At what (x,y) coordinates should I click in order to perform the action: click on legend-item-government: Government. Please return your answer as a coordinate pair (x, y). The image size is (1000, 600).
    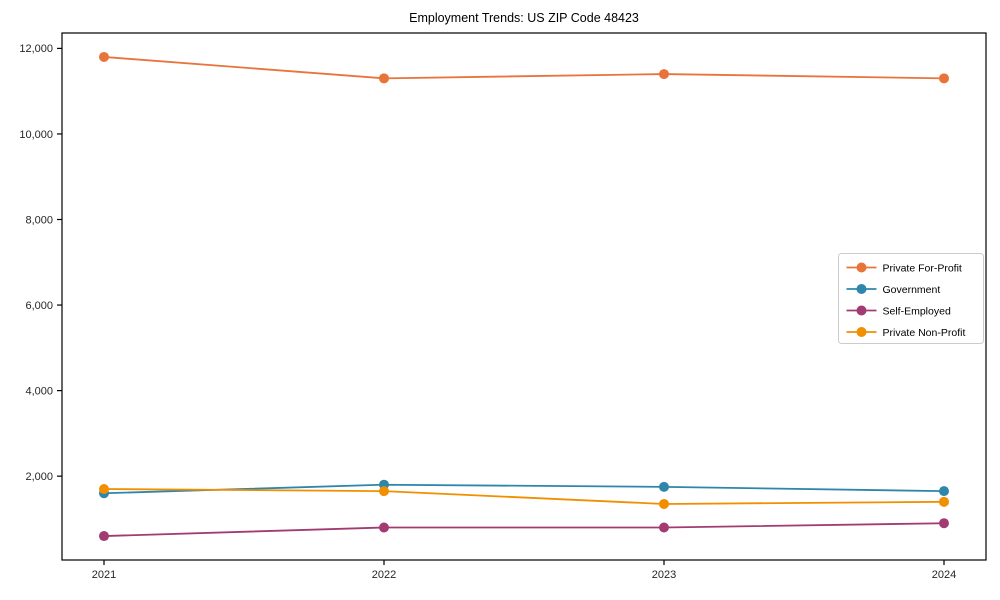
    Looking at the image, I should click on (893, 290).